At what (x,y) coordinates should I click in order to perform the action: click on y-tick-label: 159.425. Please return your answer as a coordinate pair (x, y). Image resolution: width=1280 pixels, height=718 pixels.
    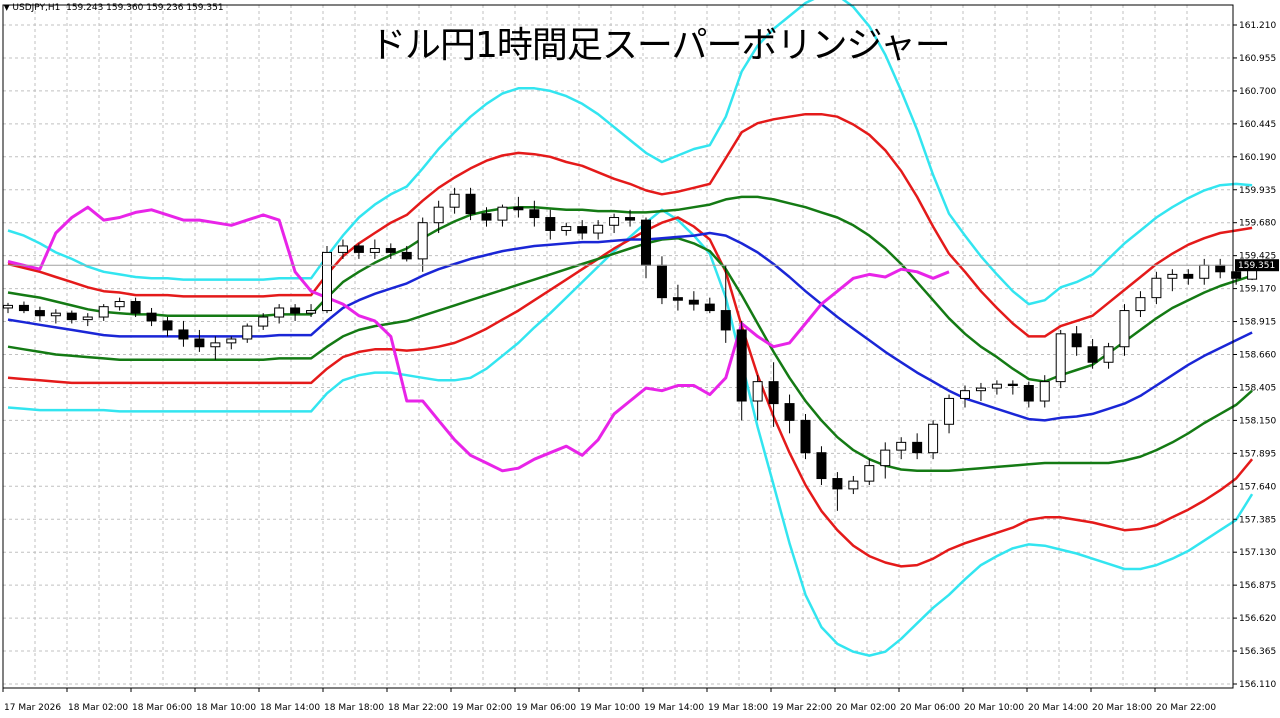
    Looking at the image, I should click on (1257, 257).